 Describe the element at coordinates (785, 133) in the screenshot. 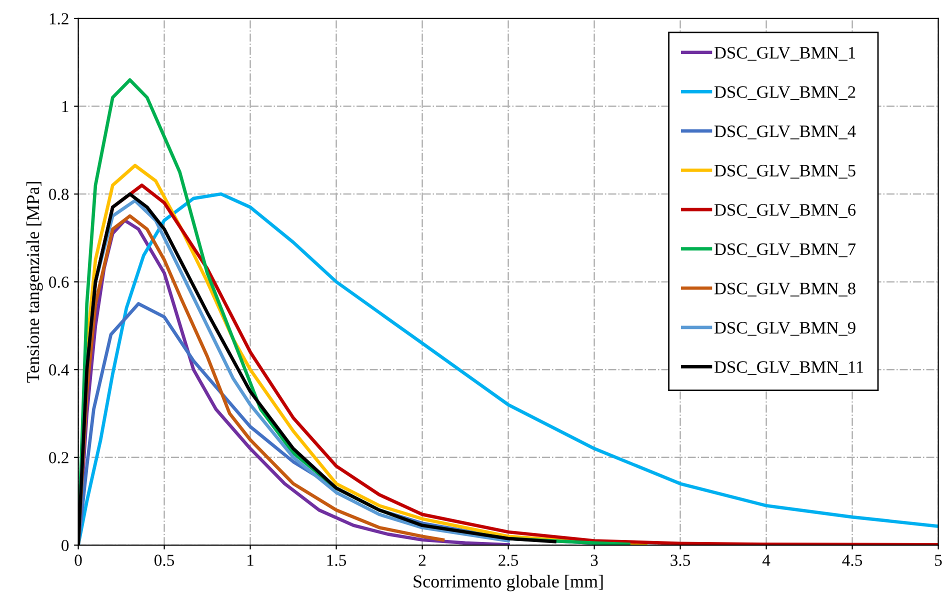

I see `legend-label: DSC_GLV_BMN_4` at that location.